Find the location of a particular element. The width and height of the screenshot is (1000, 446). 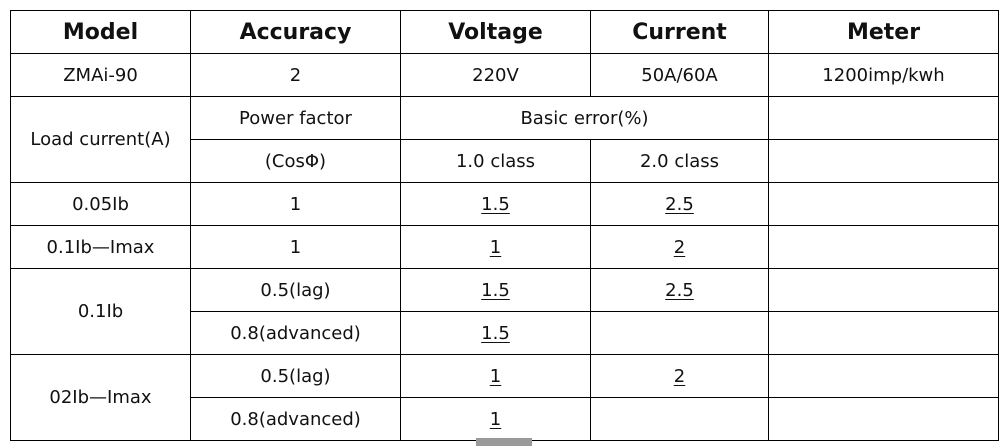

cell: ZMAi-90 is located at coordinates (100, 75).